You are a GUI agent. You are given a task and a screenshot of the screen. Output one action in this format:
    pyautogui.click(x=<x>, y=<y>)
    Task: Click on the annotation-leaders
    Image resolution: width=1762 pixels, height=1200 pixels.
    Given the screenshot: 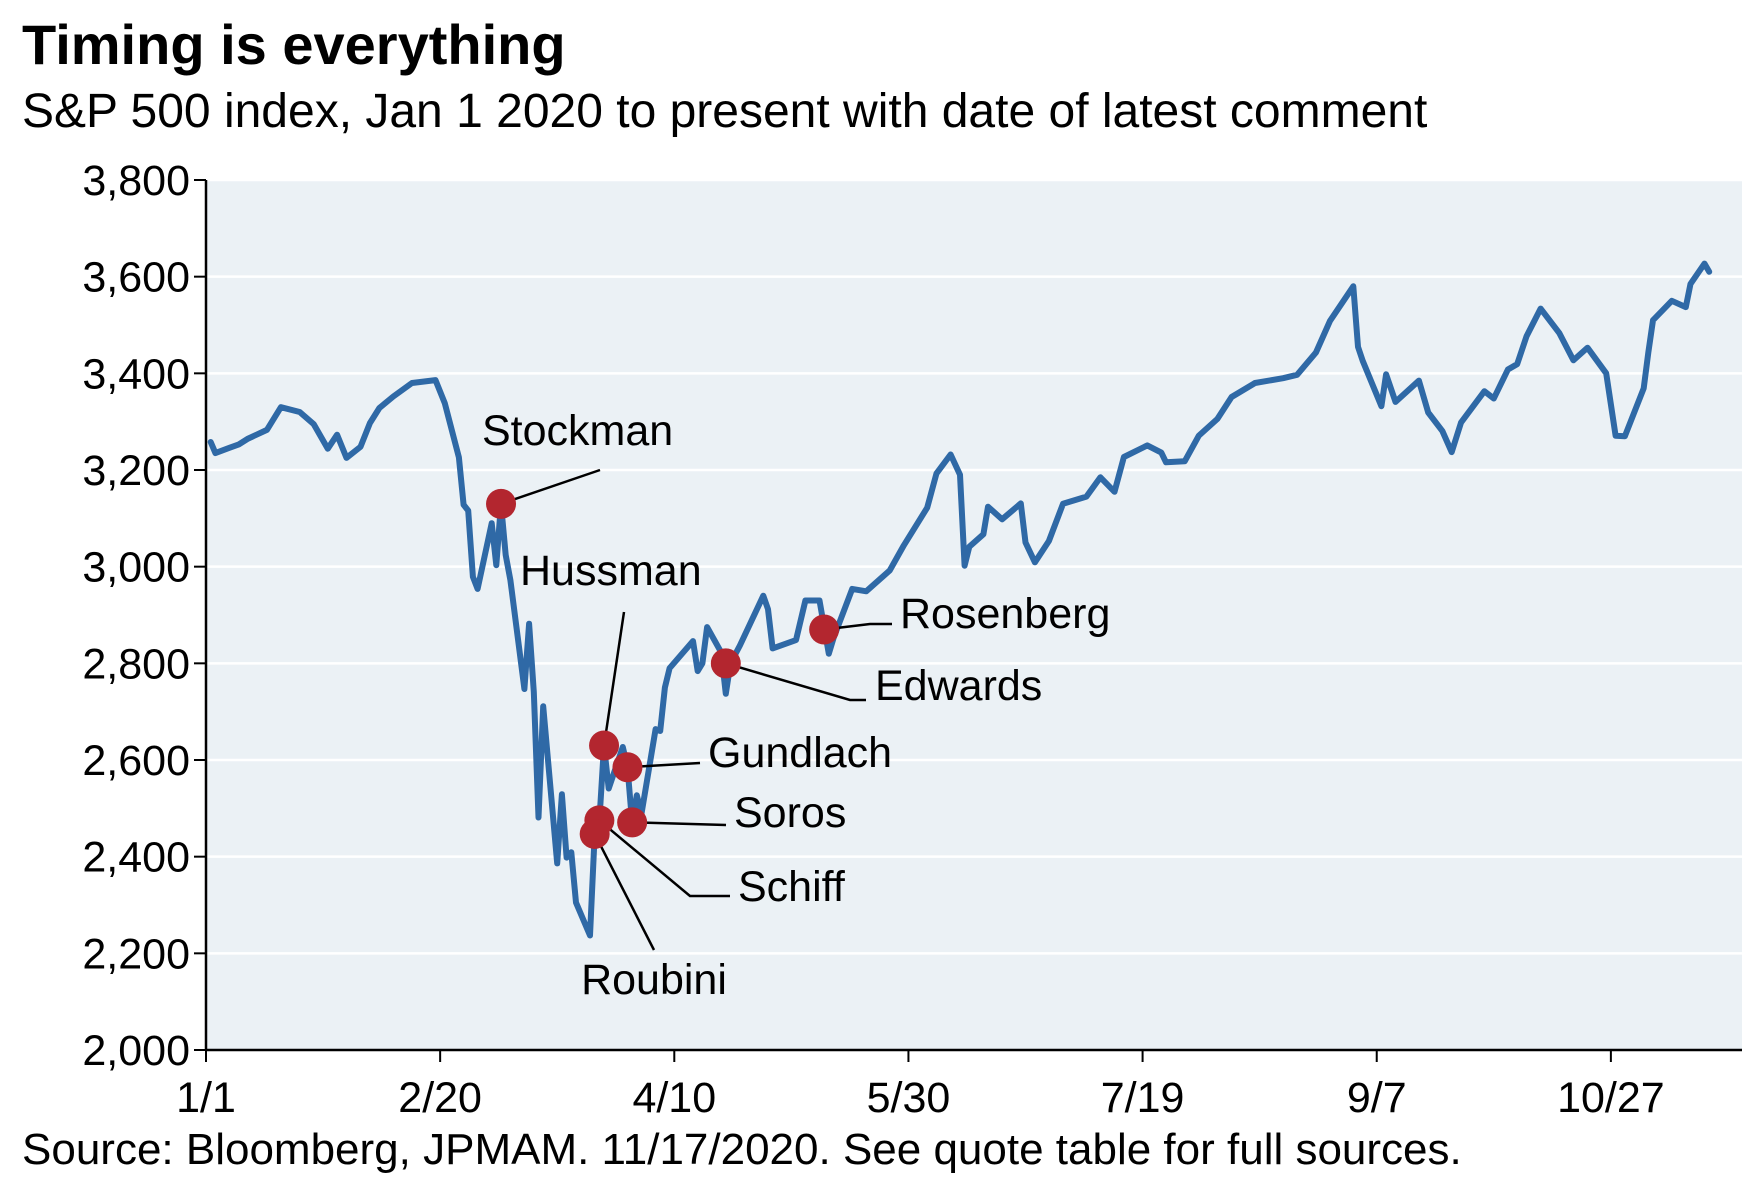 What is the action you would take?
    pyautogui.click(x=696, y=709)
    